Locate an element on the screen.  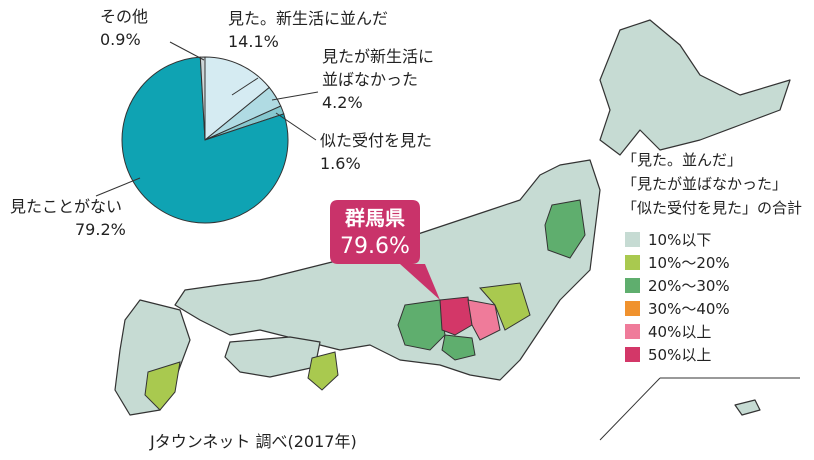
legend-label: 20%～30% is located at coordinates (689, 286).